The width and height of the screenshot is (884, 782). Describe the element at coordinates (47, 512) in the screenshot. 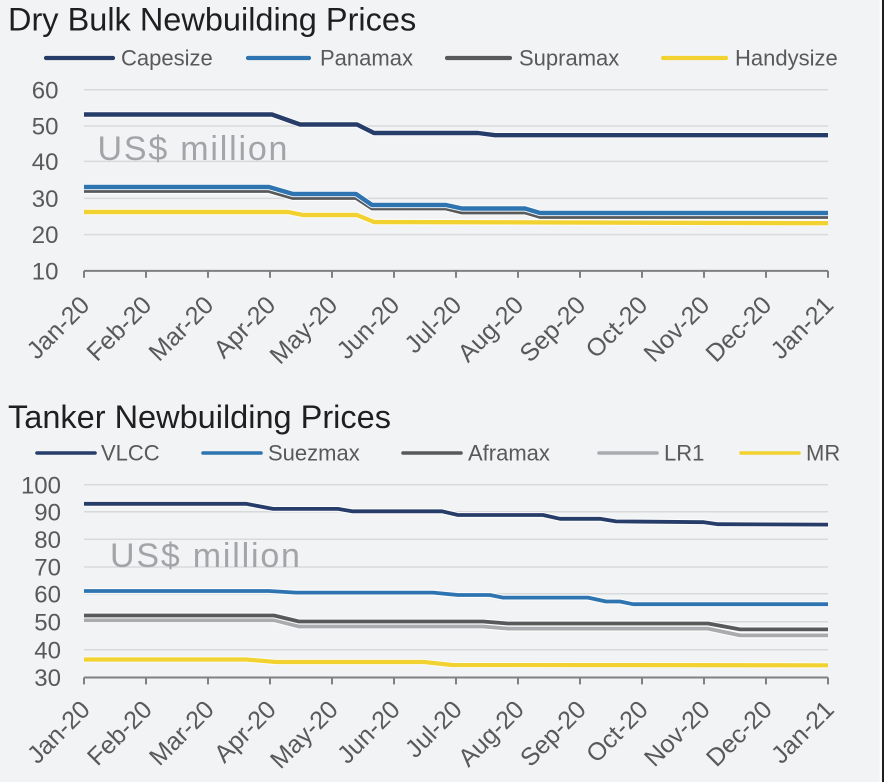

I see `svg-text: 90` at that location.